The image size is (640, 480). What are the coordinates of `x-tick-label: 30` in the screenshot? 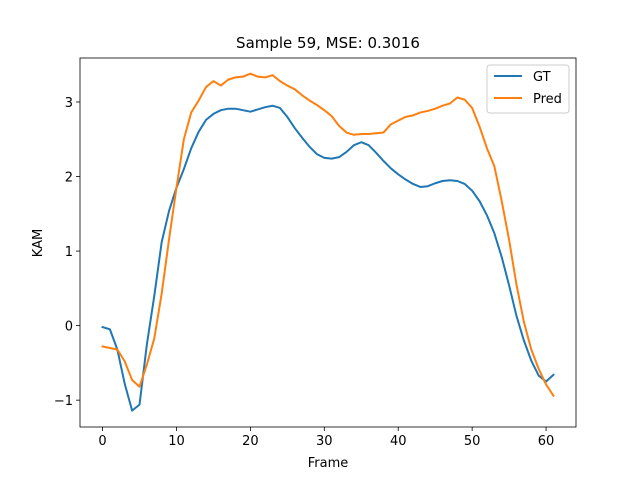 It's located at (324, 441).